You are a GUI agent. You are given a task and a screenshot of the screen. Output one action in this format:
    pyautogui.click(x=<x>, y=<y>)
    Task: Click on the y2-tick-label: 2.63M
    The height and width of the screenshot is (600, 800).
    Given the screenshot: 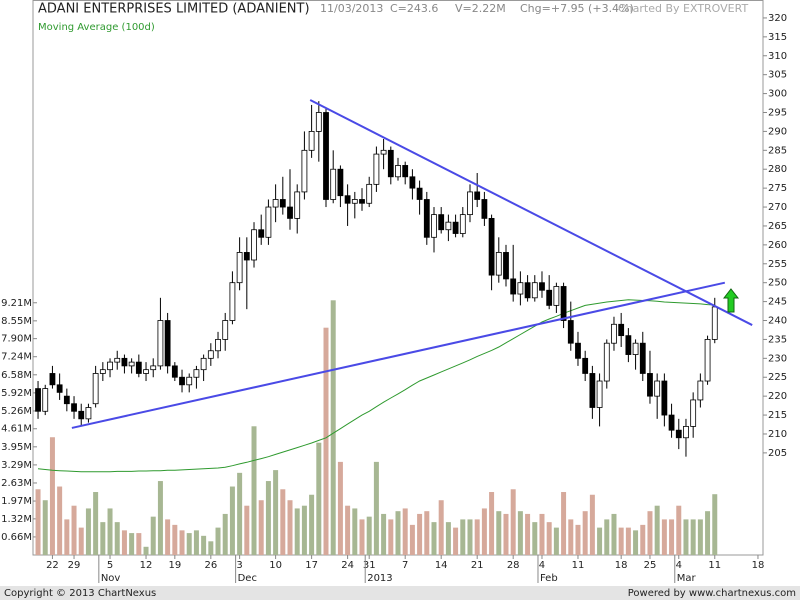 What is the action you would take?
    pyautogui.click(x=16, y=483)
    